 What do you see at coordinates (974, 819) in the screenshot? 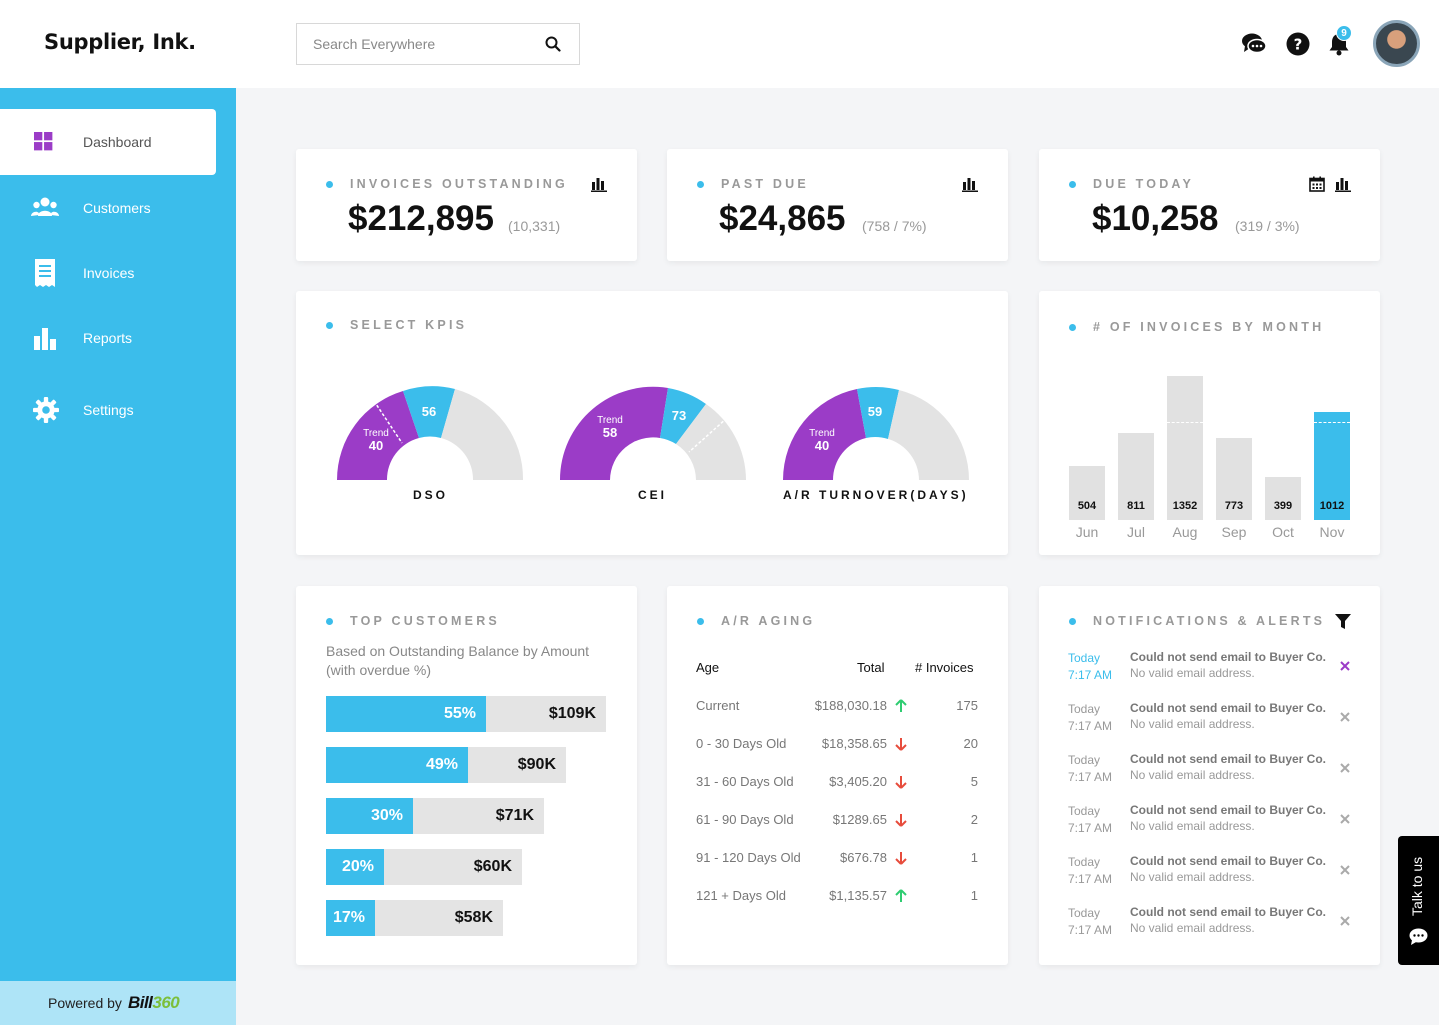
I see `aging-count: 2` at bounding box center [974, 819].